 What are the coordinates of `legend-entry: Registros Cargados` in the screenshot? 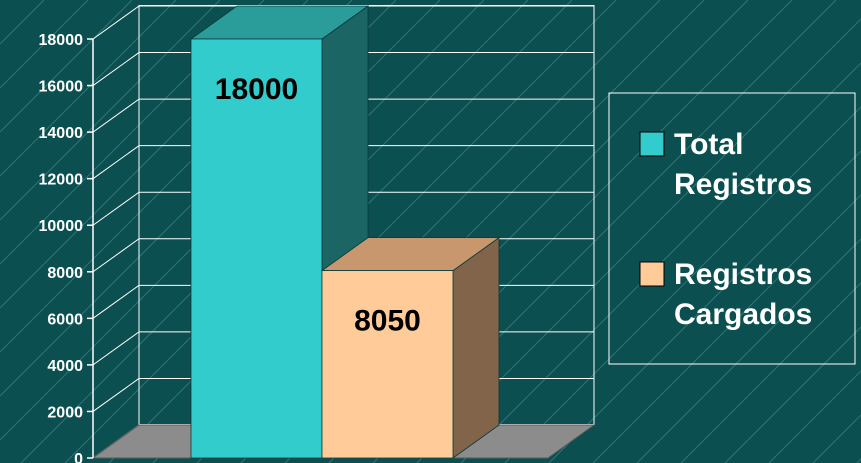 It's located at (725, 294).